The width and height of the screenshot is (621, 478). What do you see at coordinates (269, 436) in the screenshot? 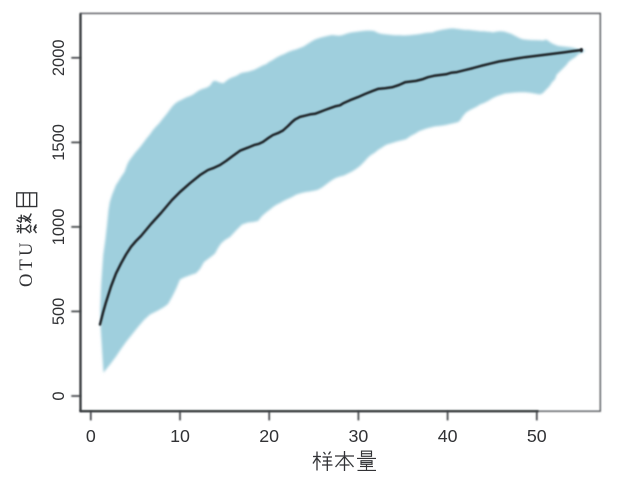
I see `svg-text: 20` at bounding box center [269, 436].